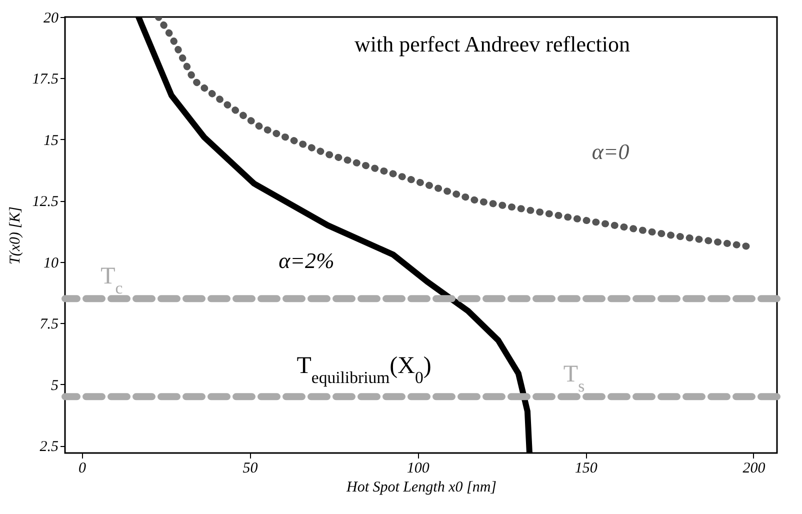 The image size is (802, 514). I want to click on ref-line-label: T$_{c}$, so click(111, 281).